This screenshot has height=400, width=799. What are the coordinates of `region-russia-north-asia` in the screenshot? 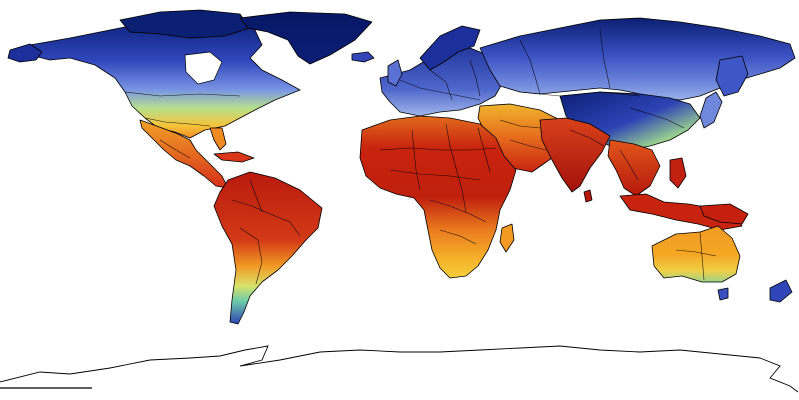 It's located at (637, 59).